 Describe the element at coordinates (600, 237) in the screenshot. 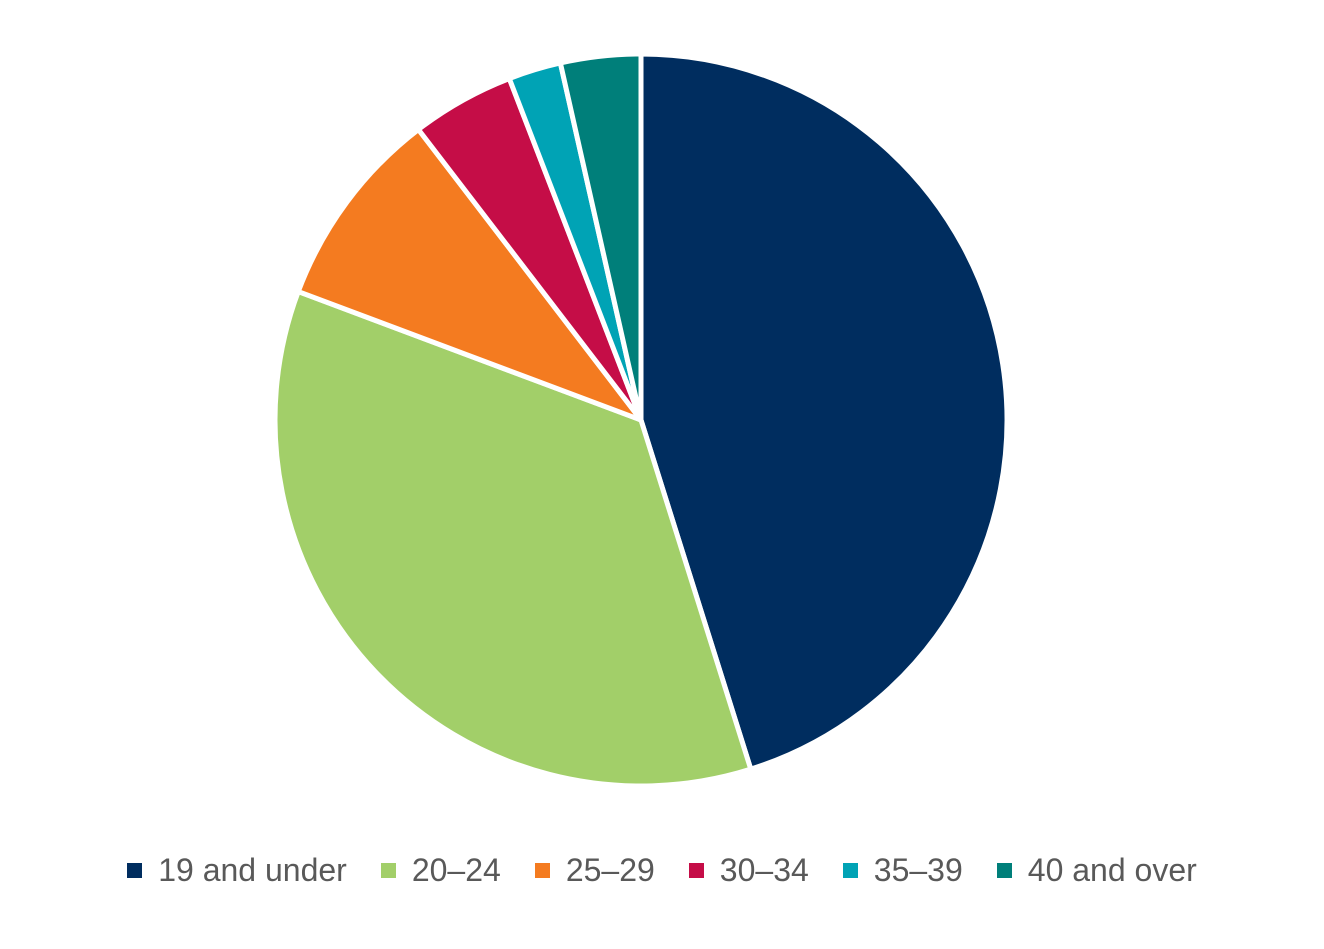

I see `pie-slice-40-and-over` at that location.